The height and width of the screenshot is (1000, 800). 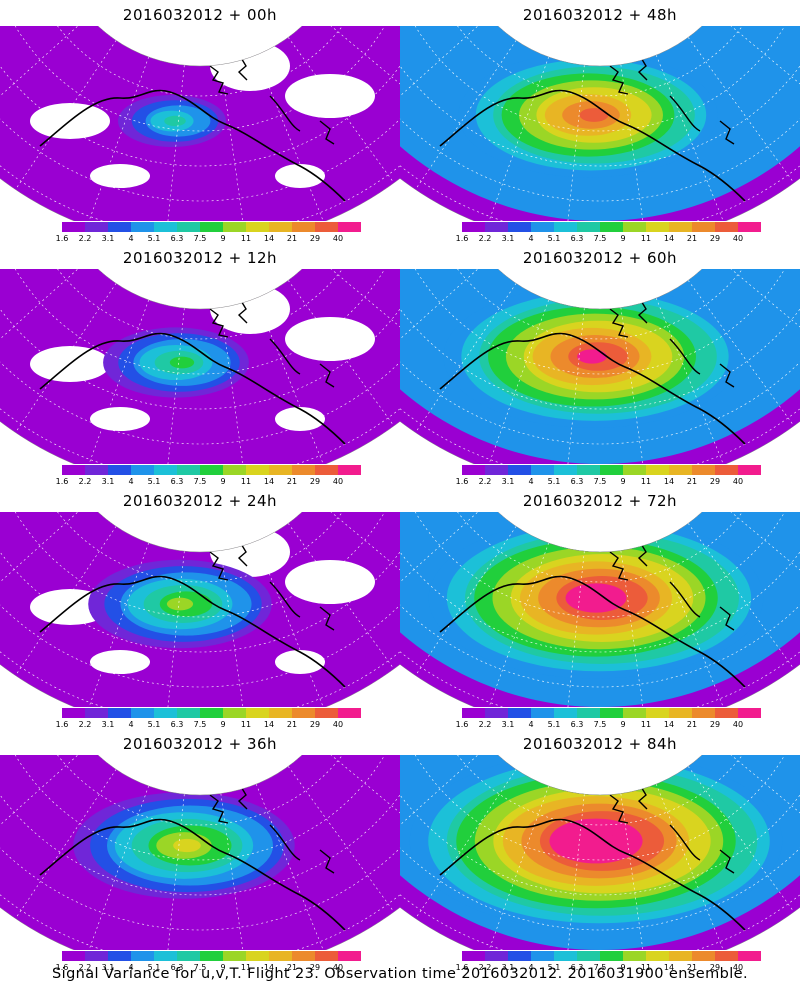 I want to click on panel-title: 2016032012 + 24h, so click(x=200, y=501).